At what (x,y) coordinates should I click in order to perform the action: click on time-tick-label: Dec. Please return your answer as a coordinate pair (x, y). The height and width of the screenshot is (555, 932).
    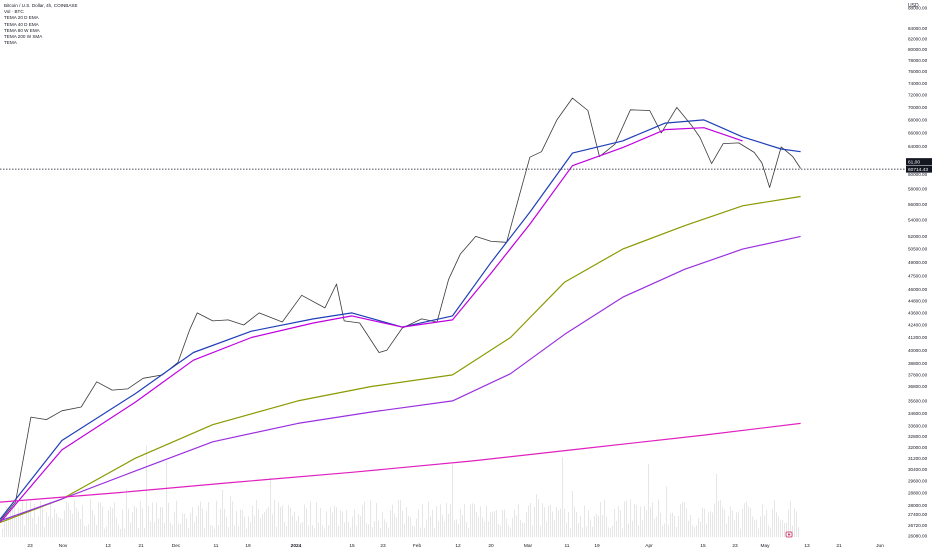
    Looking at the image, I should click on (176, 546).